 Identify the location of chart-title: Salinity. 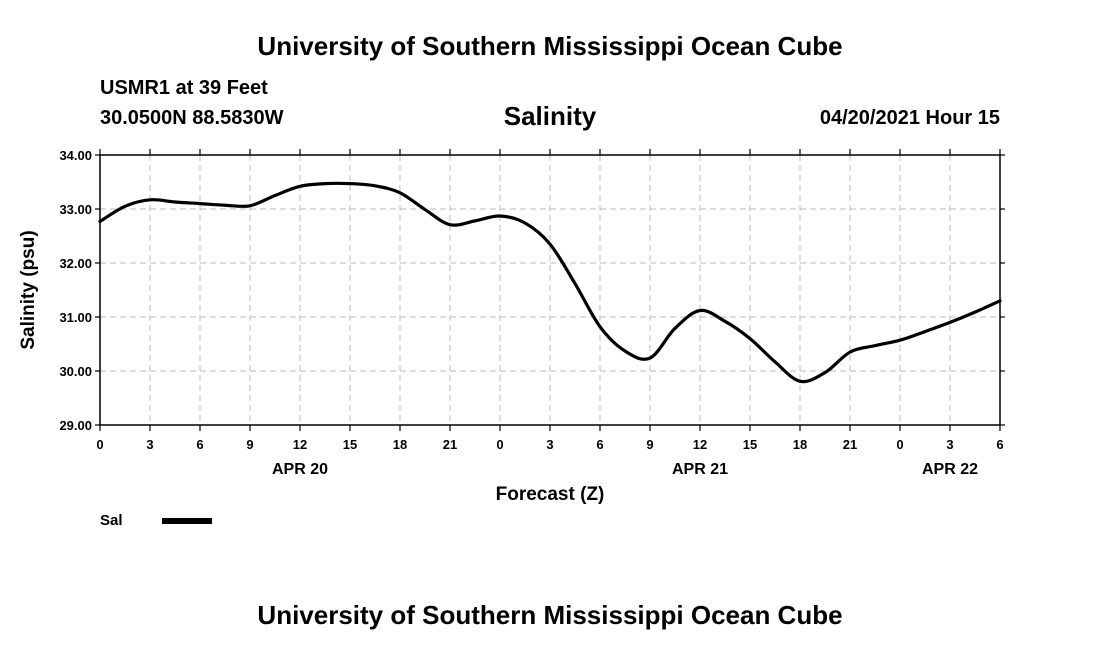
(550, 116).